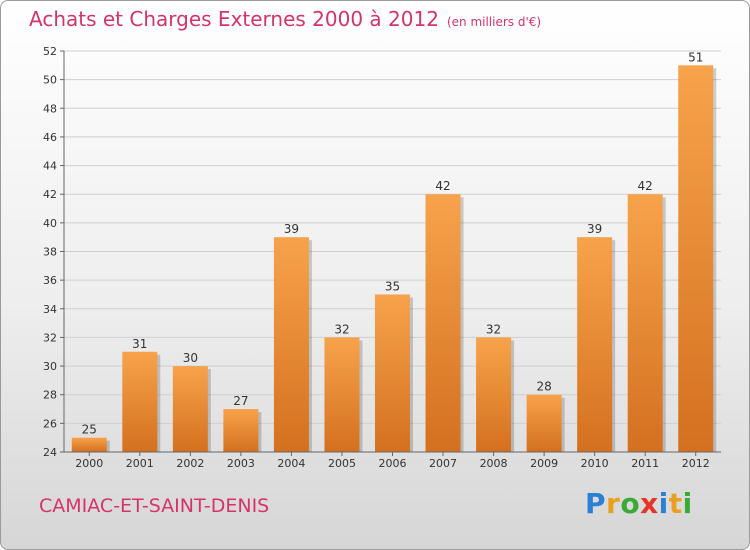 The height and width of the screenshot is (550, 750). What do you see at coordinates (291, 463) in the screenshot?
I see `x-tick-label: 2004` at bounding box center [291, 463].